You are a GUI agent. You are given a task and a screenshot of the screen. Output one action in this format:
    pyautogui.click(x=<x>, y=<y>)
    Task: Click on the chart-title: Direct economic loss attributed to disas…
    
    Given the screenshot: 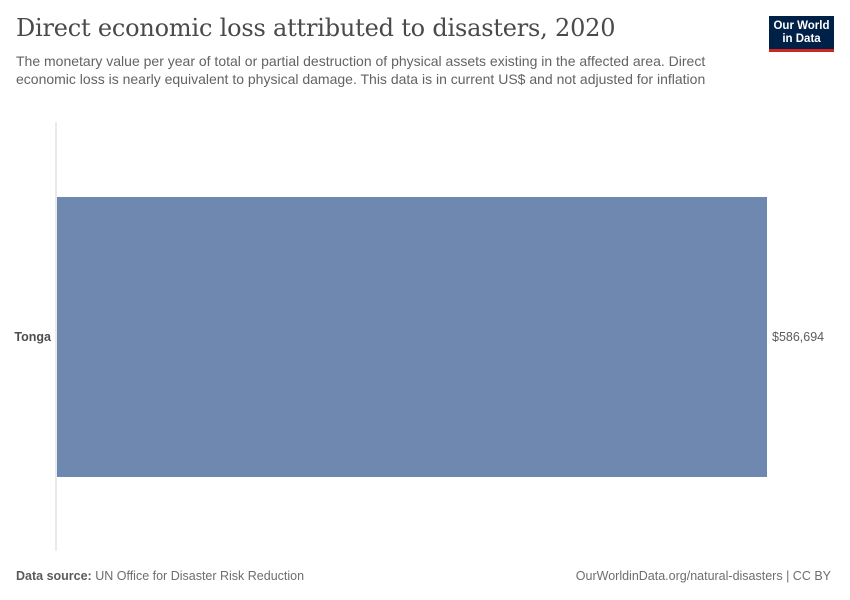 What is the action you would take?
    pyautogui.click(x=316, y=28)
    